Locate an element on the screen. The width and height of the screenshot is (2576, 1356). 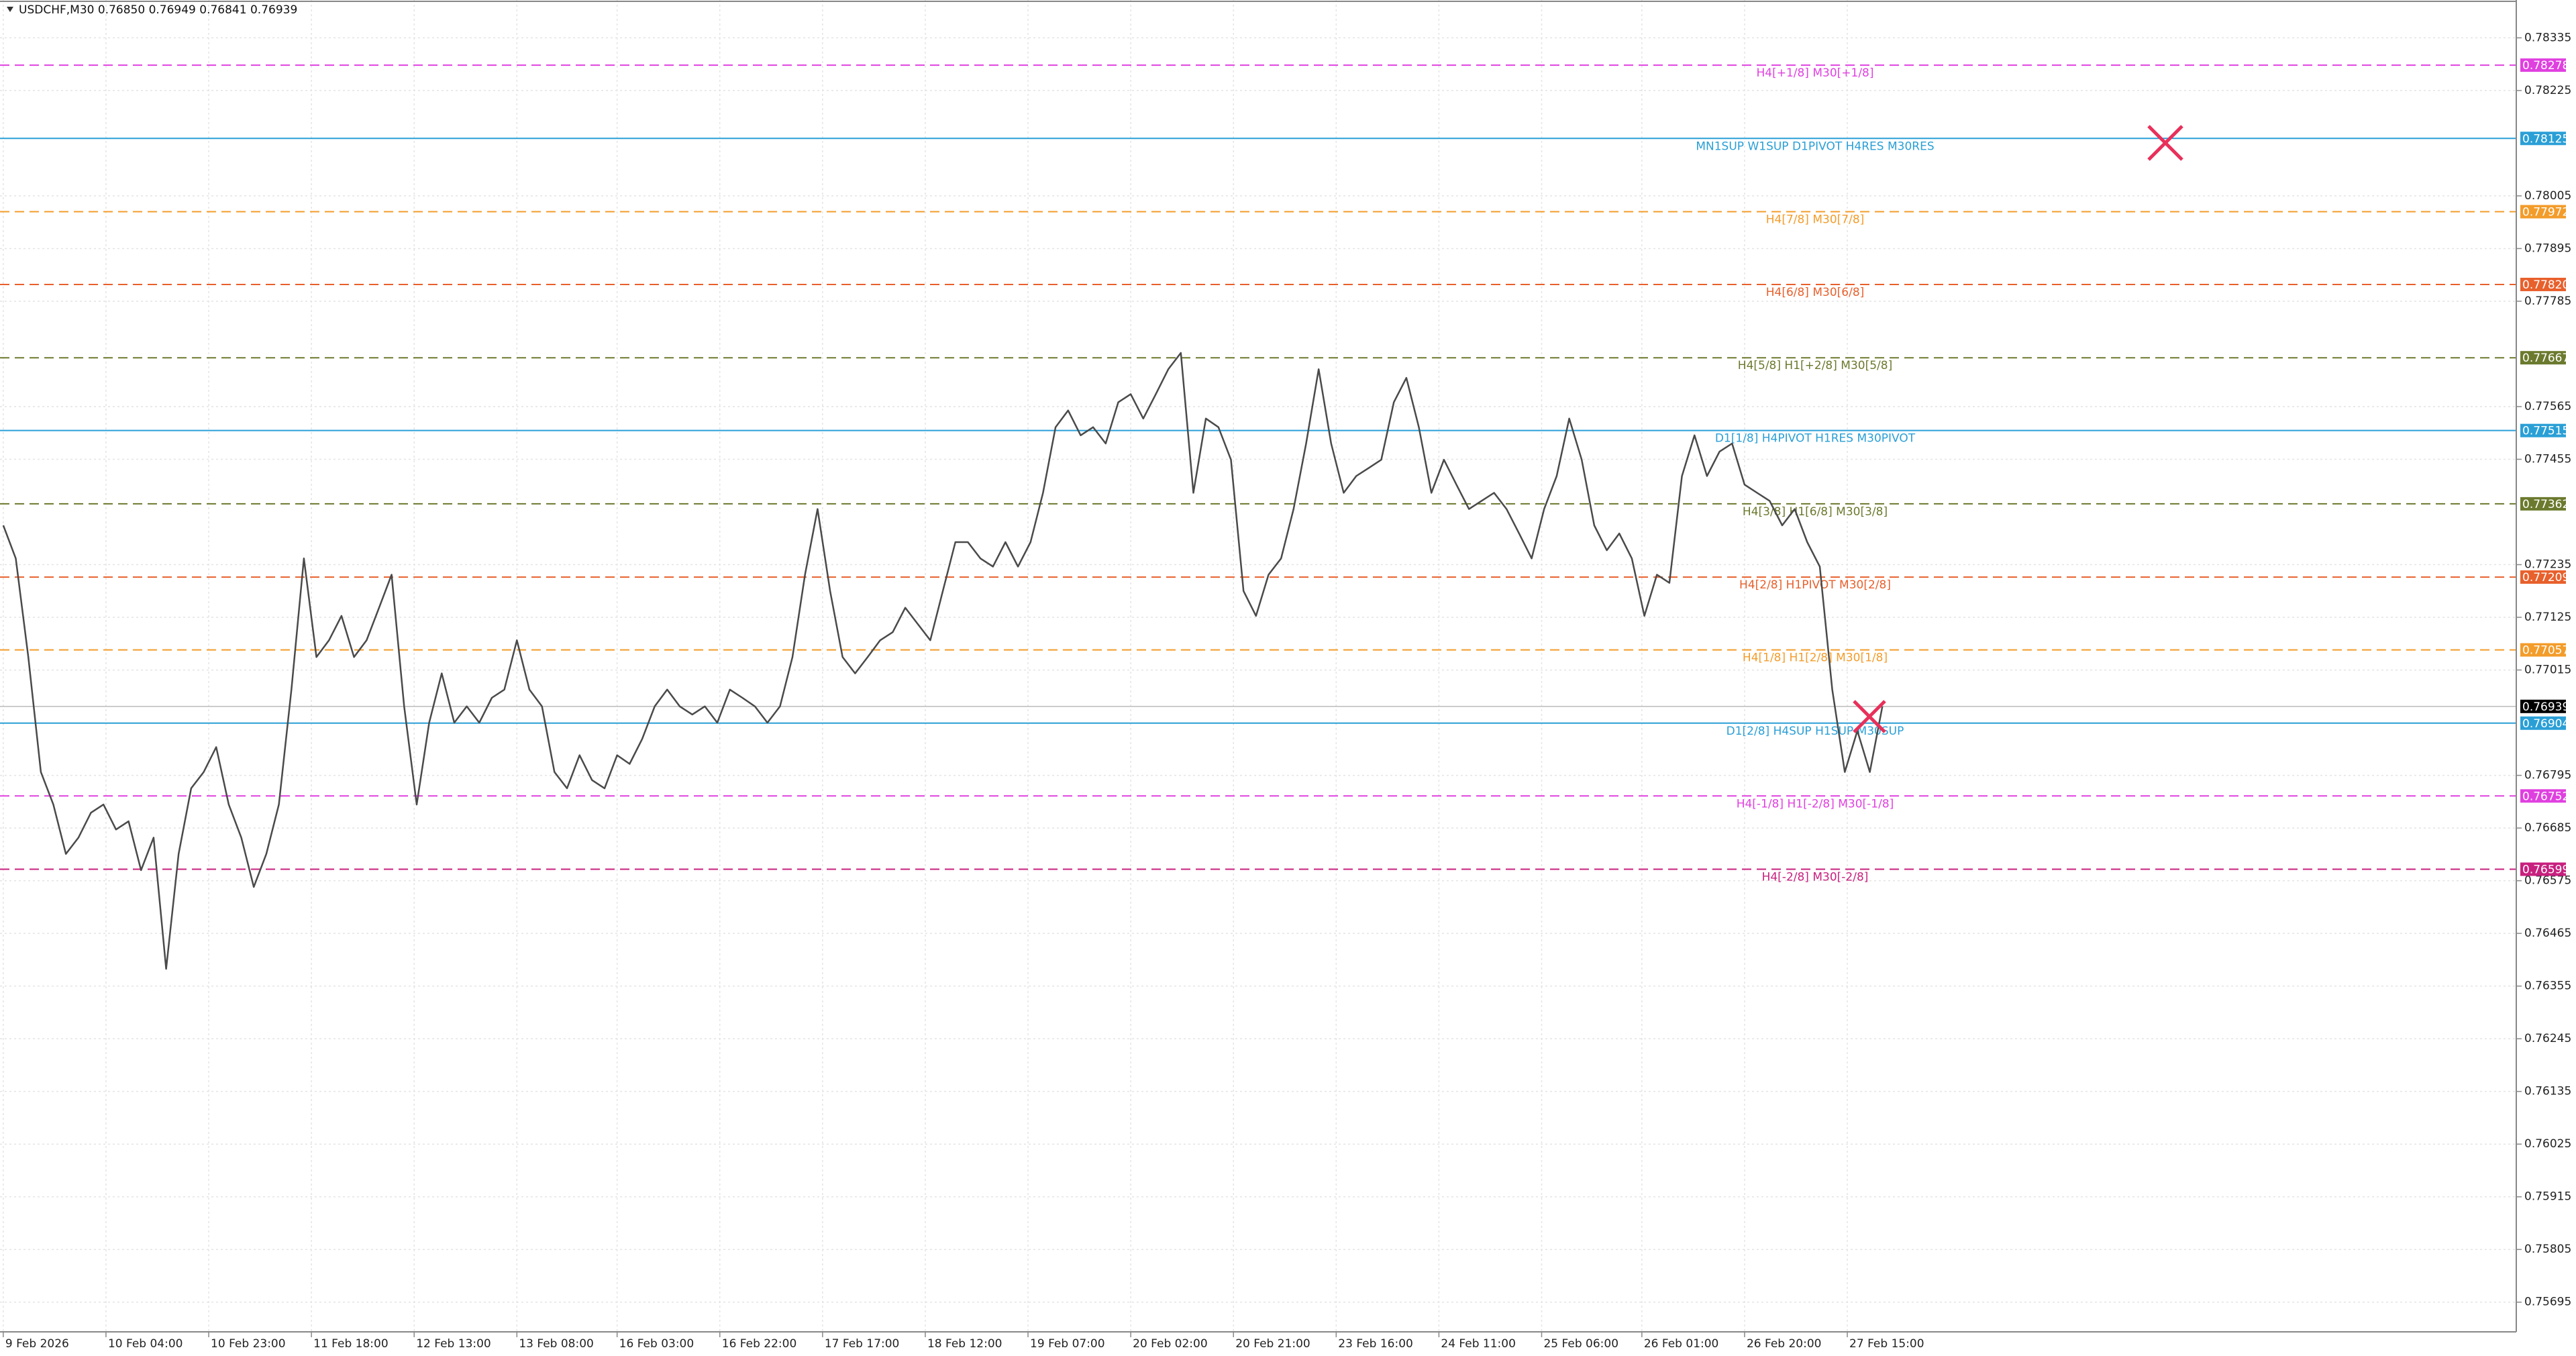
y-tick-label: 0.76245 is located at coordinates (2547, 1038).